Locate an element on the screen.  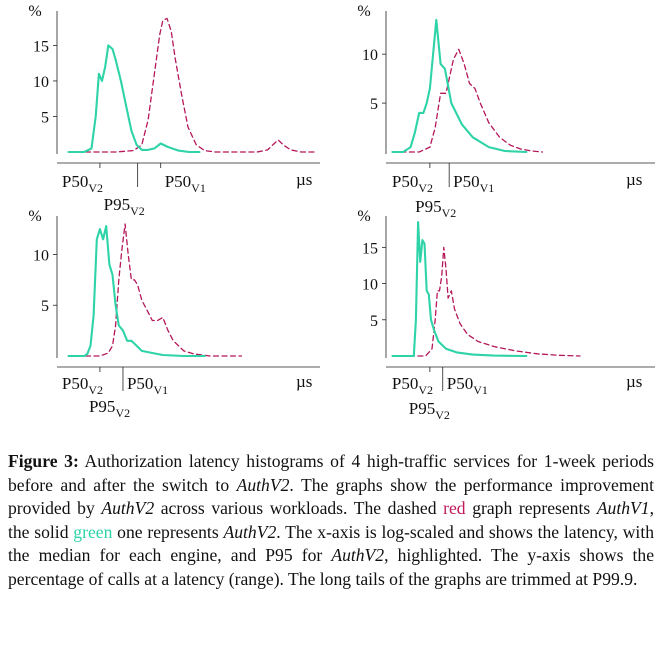
caption-text-3: across various workloads. The dashed is located at coordinates (299, 508).